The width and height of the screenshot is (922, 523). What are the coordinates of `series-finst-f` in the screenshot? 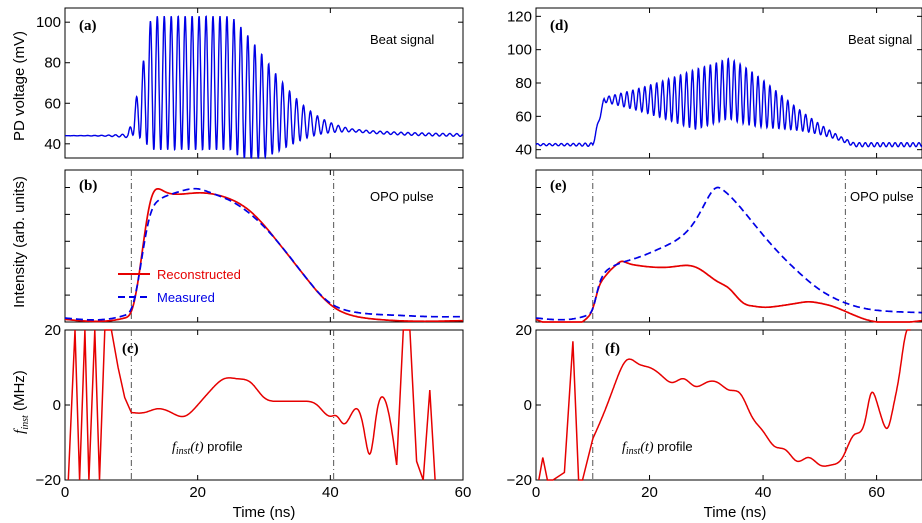 It's located at (751, 398).